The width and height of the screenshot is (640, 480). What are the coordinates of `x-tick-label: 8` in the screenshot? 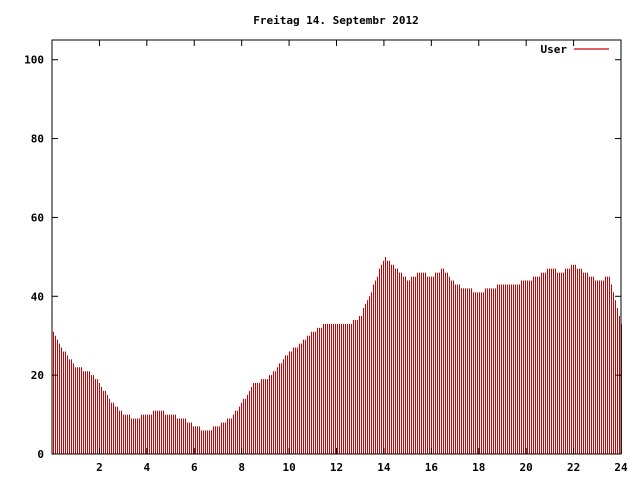 It's located at (241, 467).